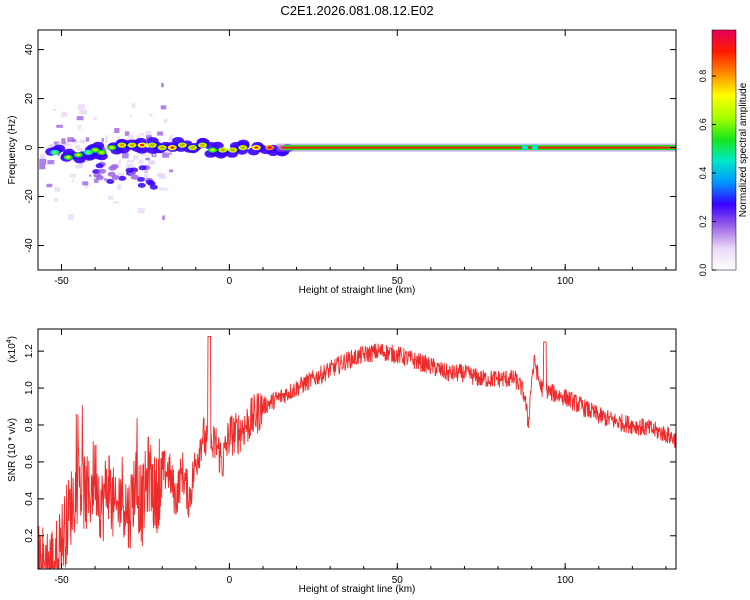 Image resolution: width=750 pixels, height=600 pixels. I want to click on y-tick-label: 40, so click(29, 50).